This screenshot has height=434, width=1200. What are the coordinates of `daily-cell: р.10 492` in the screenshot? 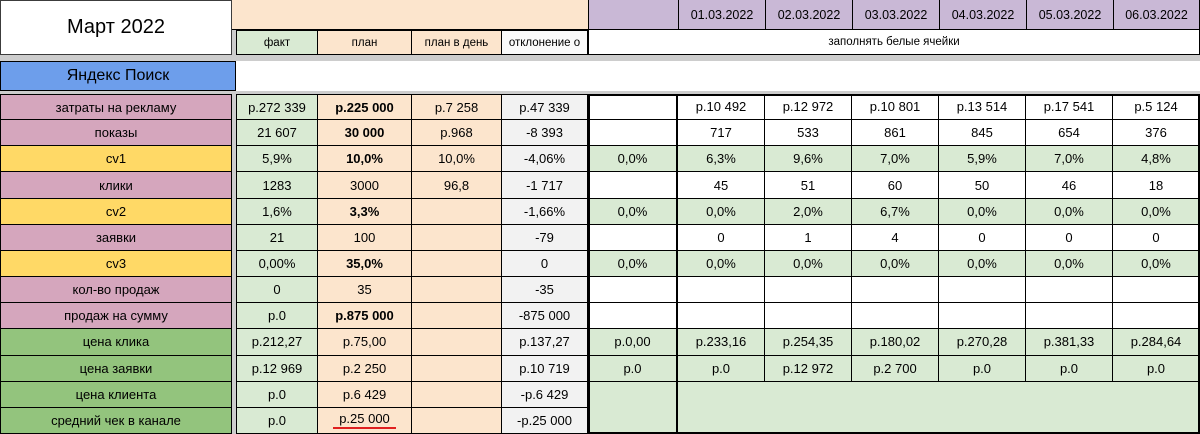 It's located at (721, 107).